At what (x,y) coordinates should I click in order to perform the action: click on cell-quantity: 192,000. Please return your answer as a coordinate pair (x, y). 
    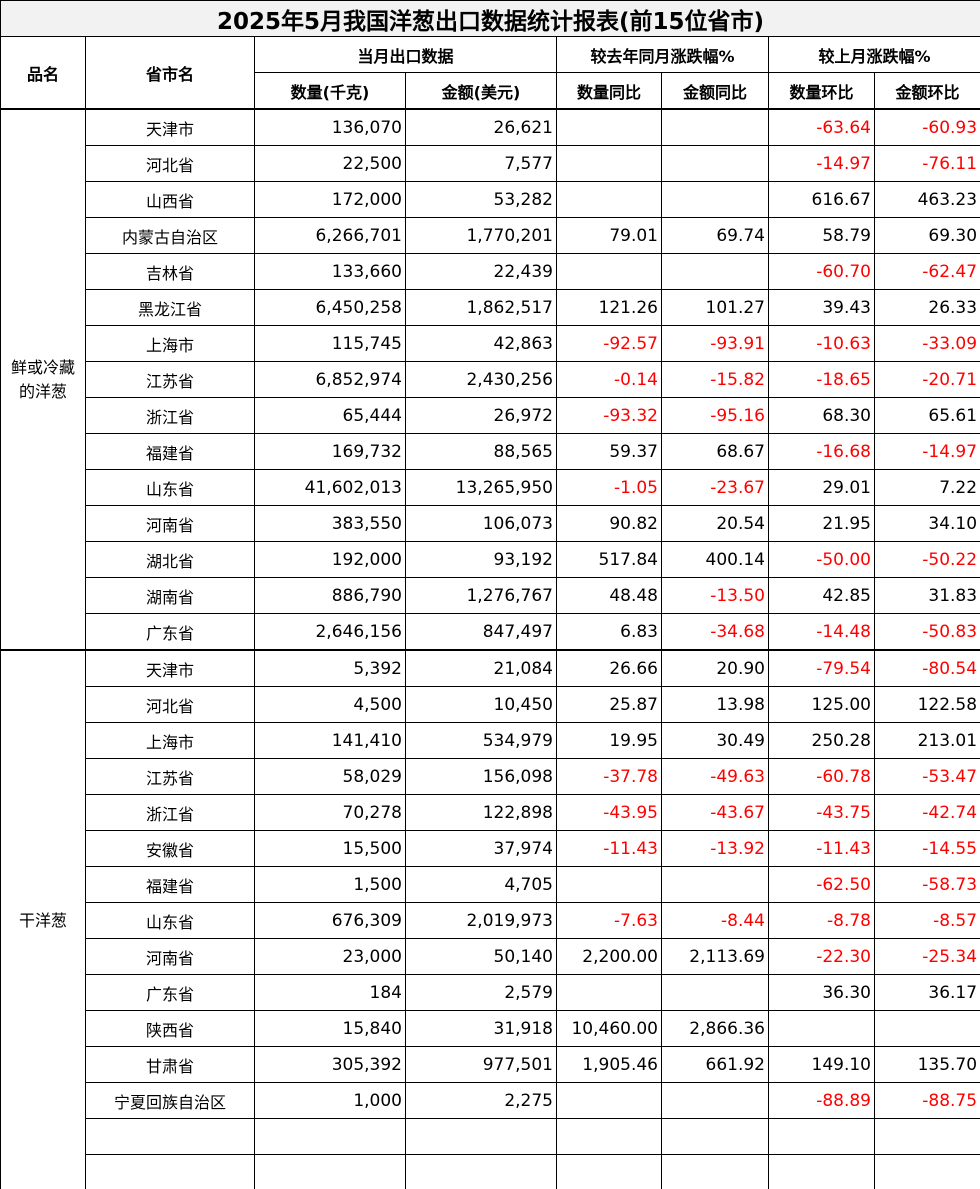
    Looking at the image, I should click on (330, 559).